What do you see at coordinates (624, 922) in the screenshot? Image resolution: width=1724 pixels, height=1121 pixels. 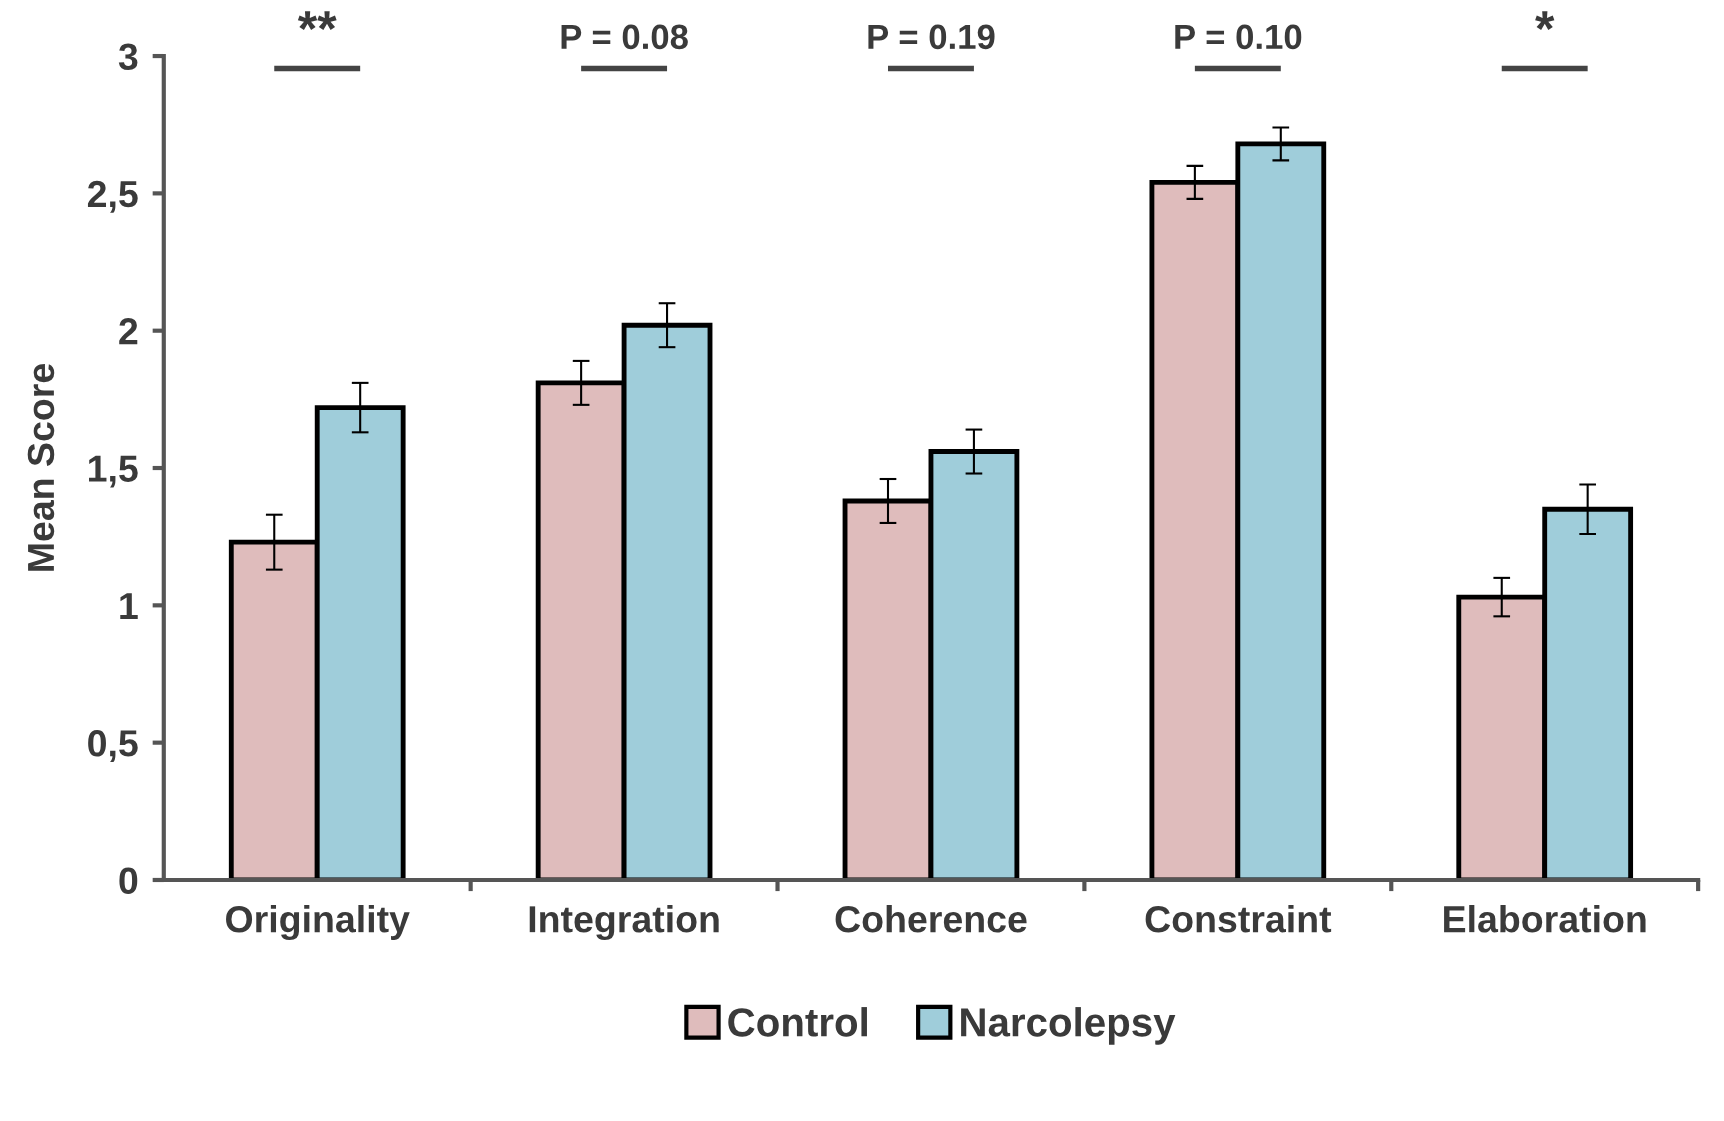 I see `x-tick-label: Integration` at bounding box center [624, 922].